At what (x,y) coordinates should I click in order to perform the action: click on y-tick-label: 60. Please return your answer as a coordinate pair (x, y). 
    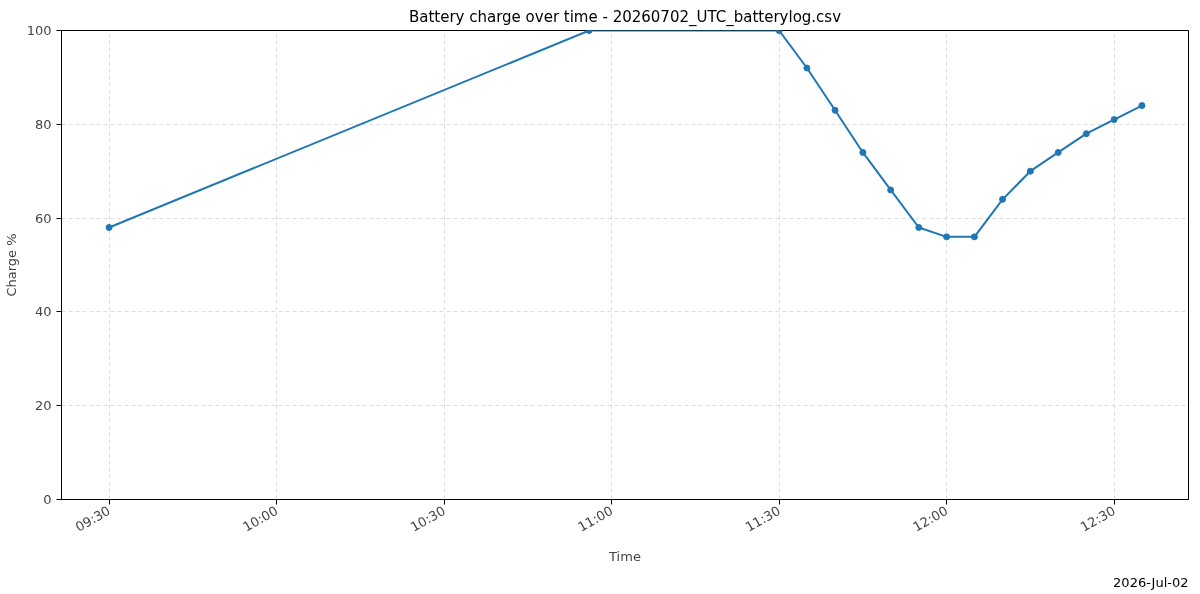
    Looking at the image, I should click on (43, 218).